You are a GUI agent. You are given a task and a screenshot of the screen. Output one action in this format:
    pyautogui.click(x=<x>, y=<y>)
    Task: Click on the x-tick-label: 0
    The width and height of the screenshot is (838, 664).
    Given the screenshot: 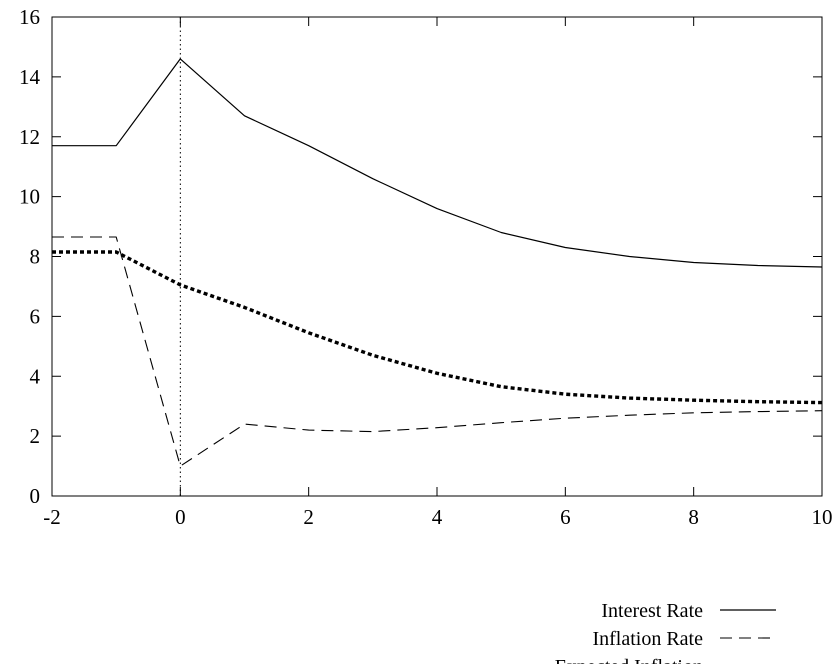 What is the action you would take?
    pyautogui.click(x=180, y=517)
    